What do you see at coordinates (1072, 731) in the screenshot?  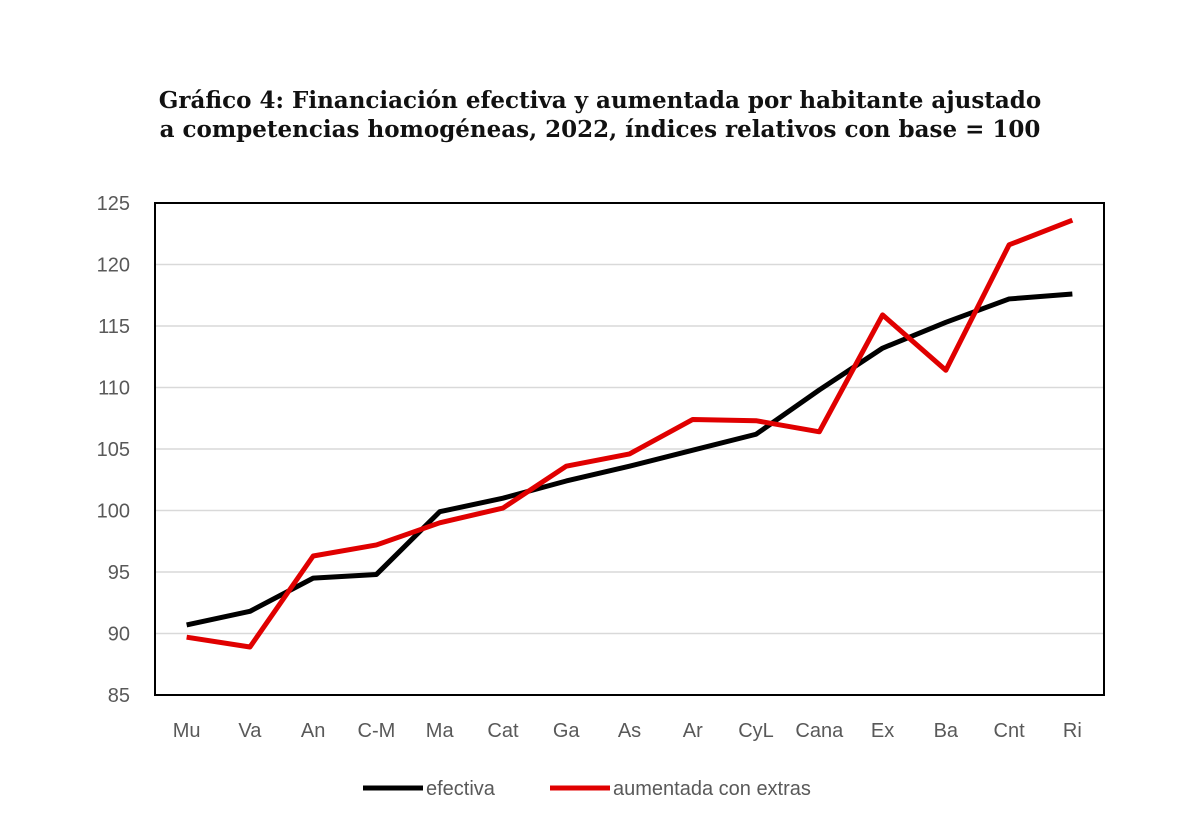 I see `x-tick-label: Ri` at bounding box center [1072, 731].